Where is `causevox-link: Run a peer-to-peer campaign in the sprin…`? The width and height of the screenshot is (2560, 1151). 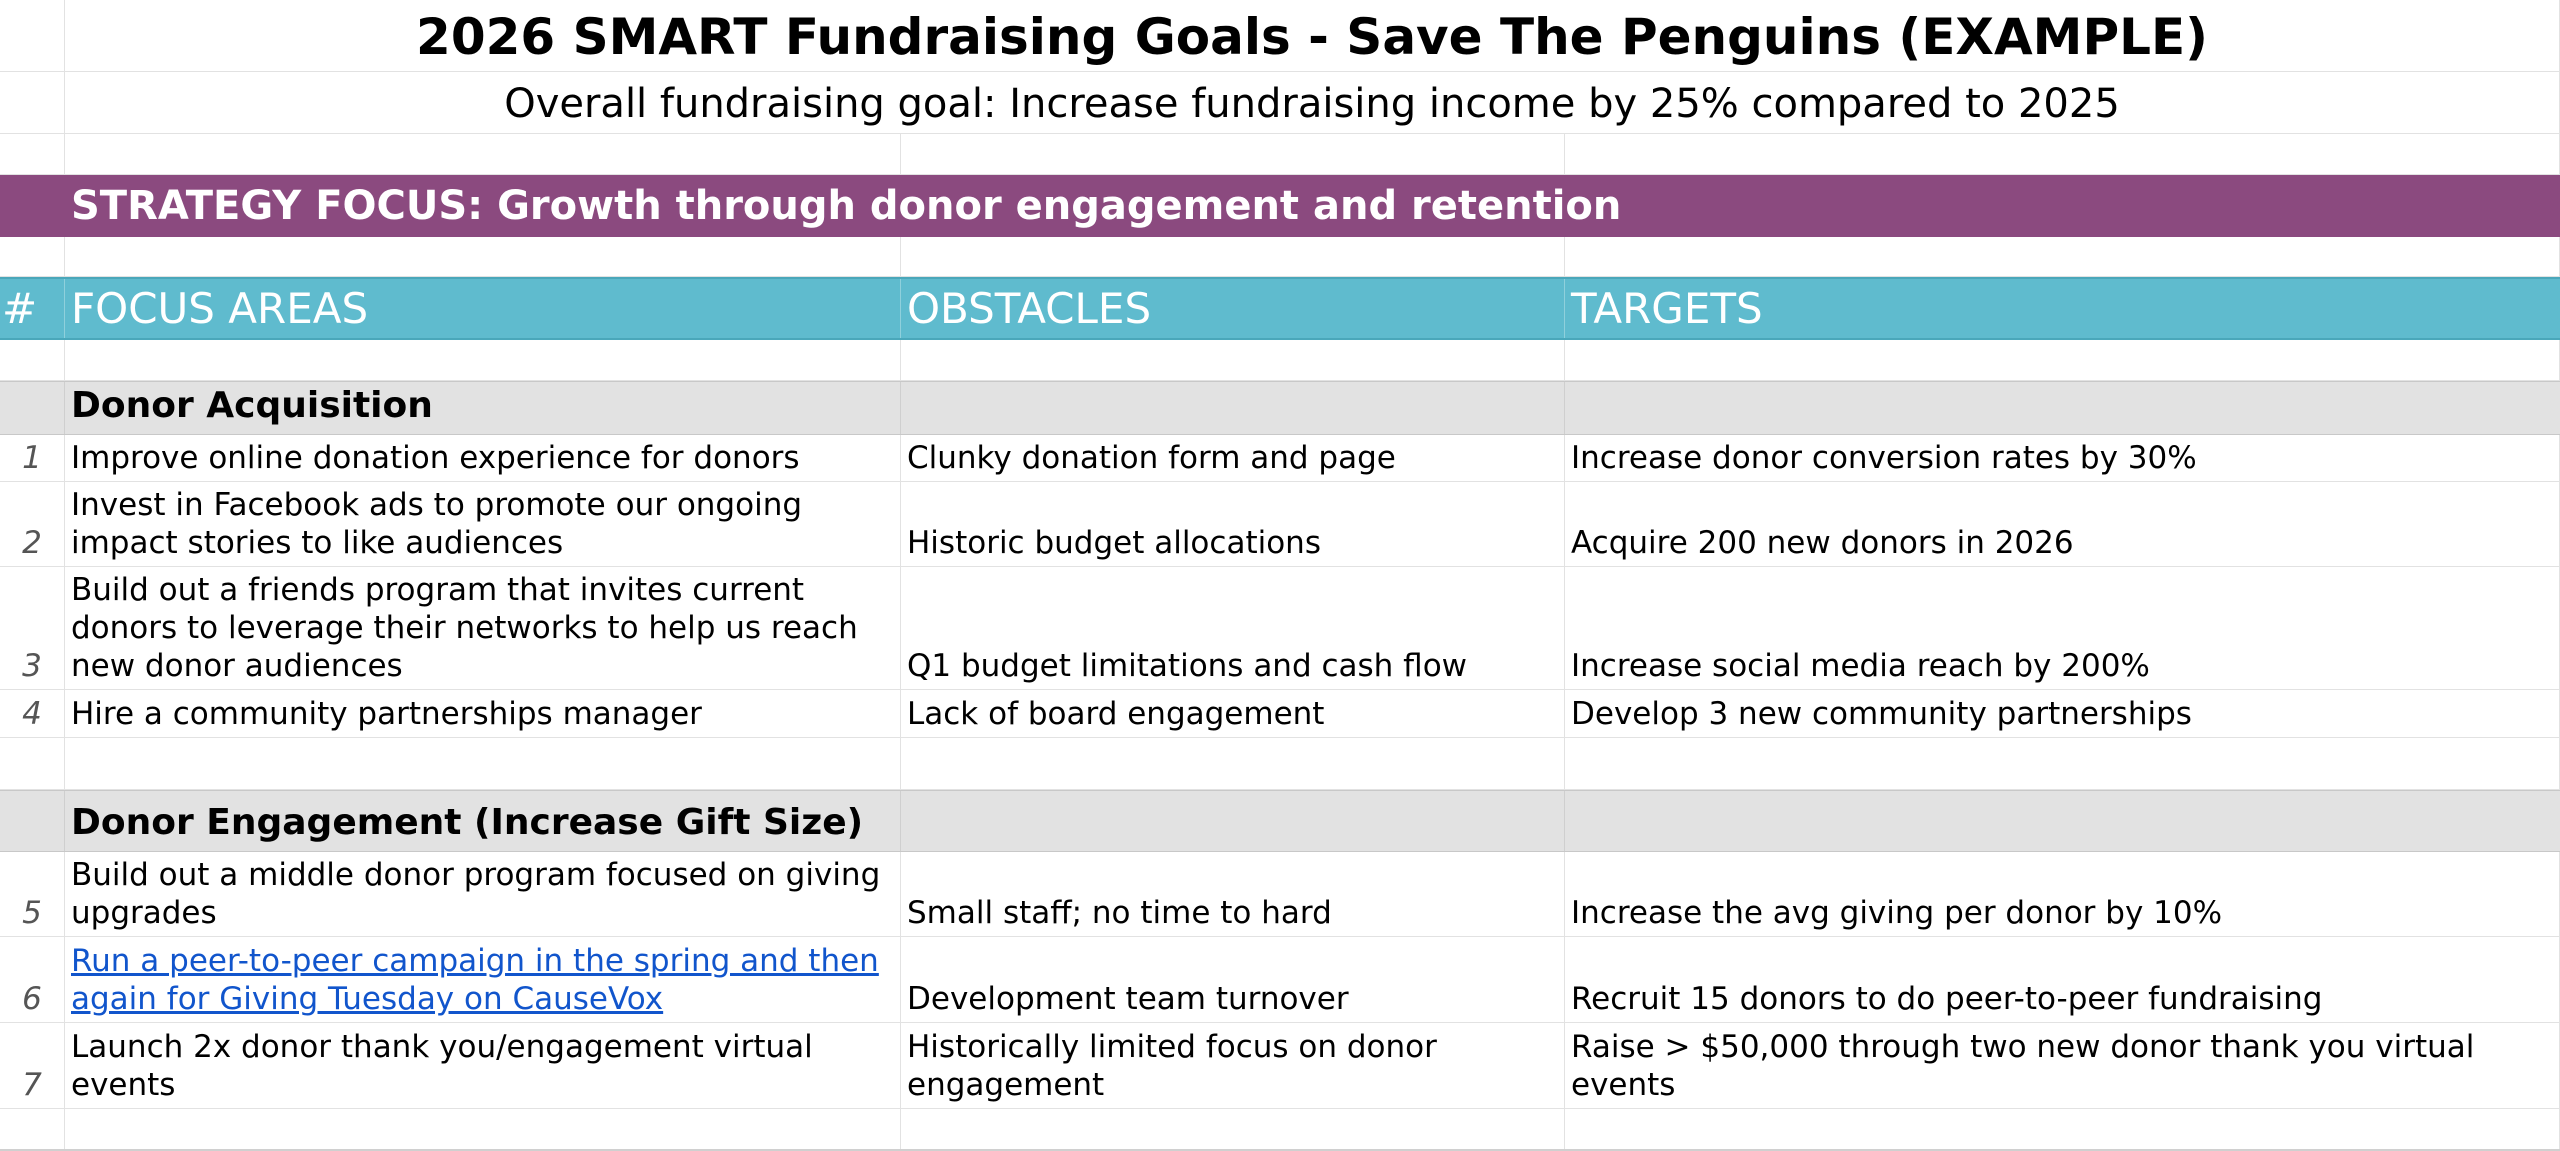
causevox-link: Run a peer-to-peer campaign in the sprin… is located at coordinates (475, 980).